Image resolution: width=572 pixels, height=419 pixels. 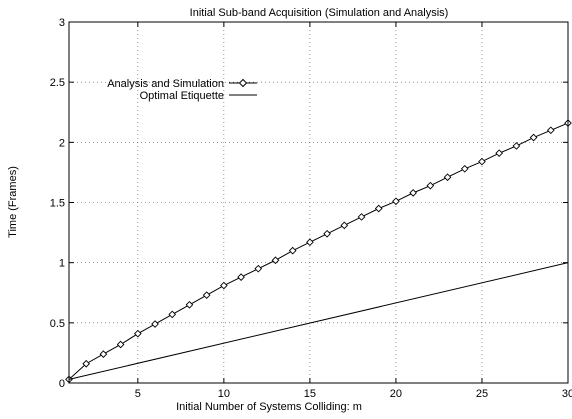 I want to click on y-tick-label: 1, so click(x=62, y=264).